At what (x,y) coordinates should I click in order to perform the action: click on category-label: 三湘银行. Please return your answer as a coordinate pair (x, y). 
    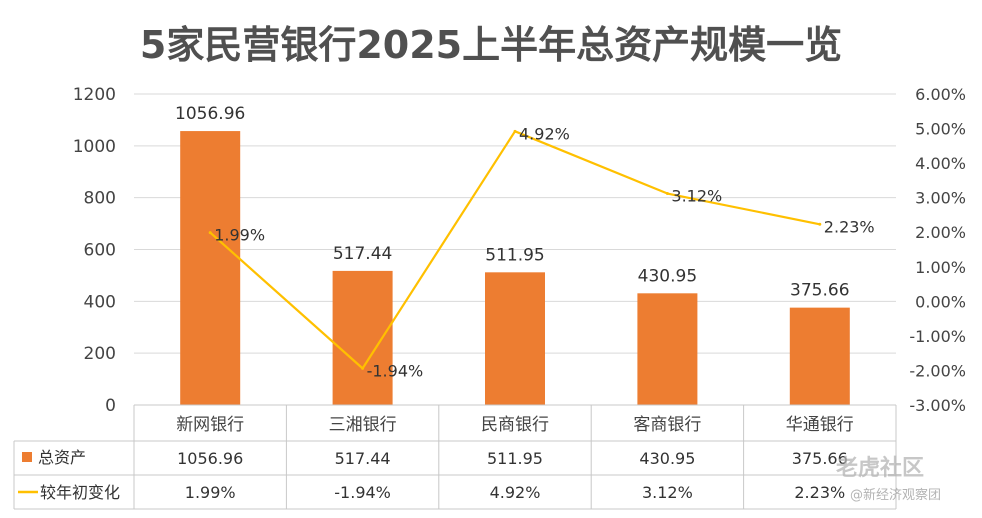
    Looking at the image, I should click on (363, 425).